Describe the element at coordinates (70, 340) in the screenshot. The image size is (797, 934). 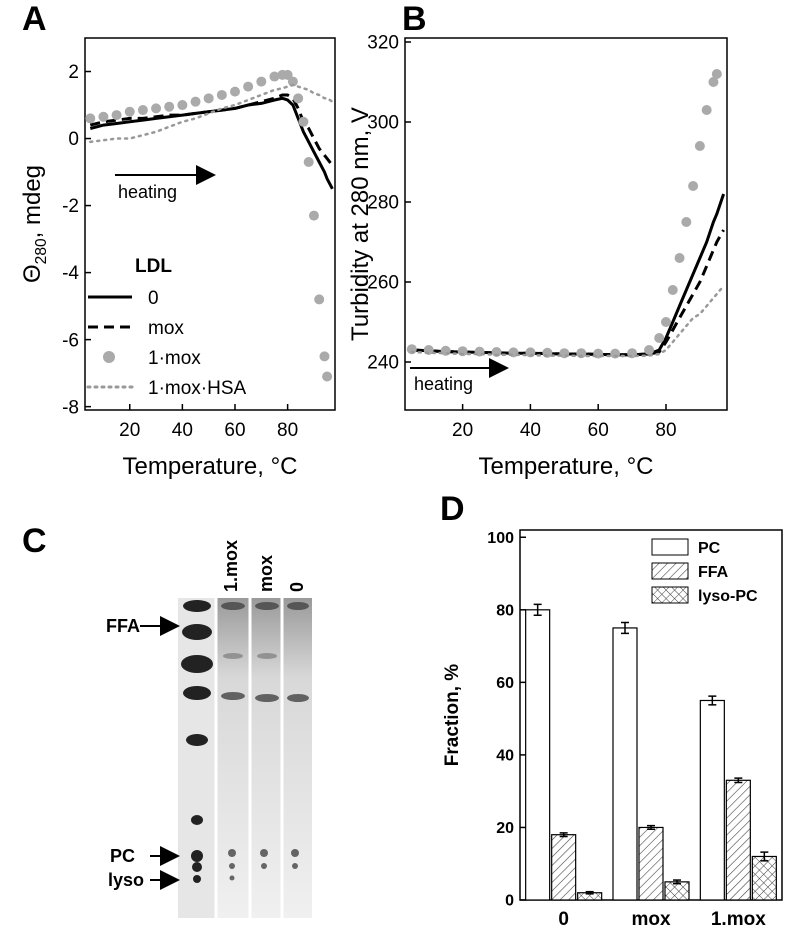
I see `y-tick-label: -6` at that location.